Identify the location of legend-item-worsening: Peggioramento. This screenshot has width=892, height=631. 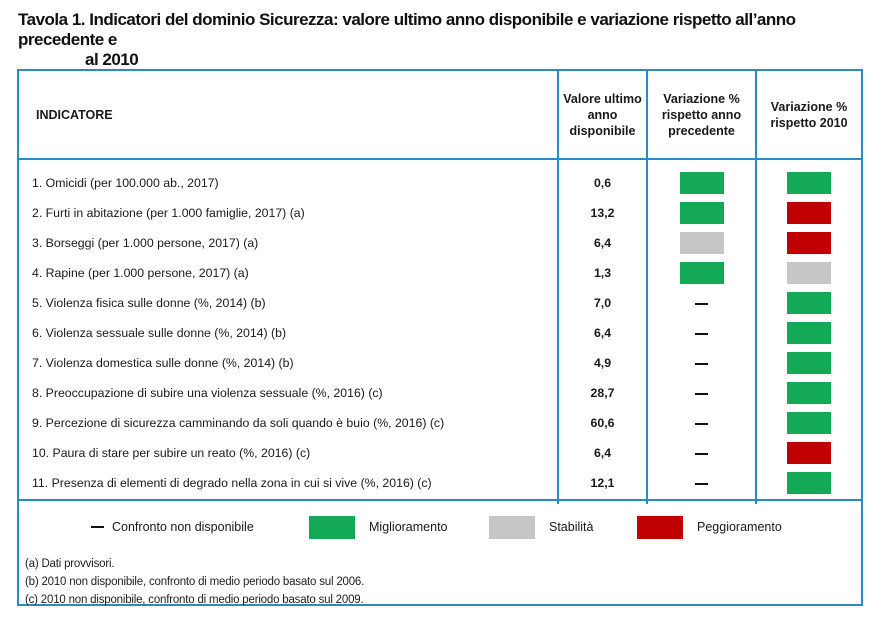
(709, 527).